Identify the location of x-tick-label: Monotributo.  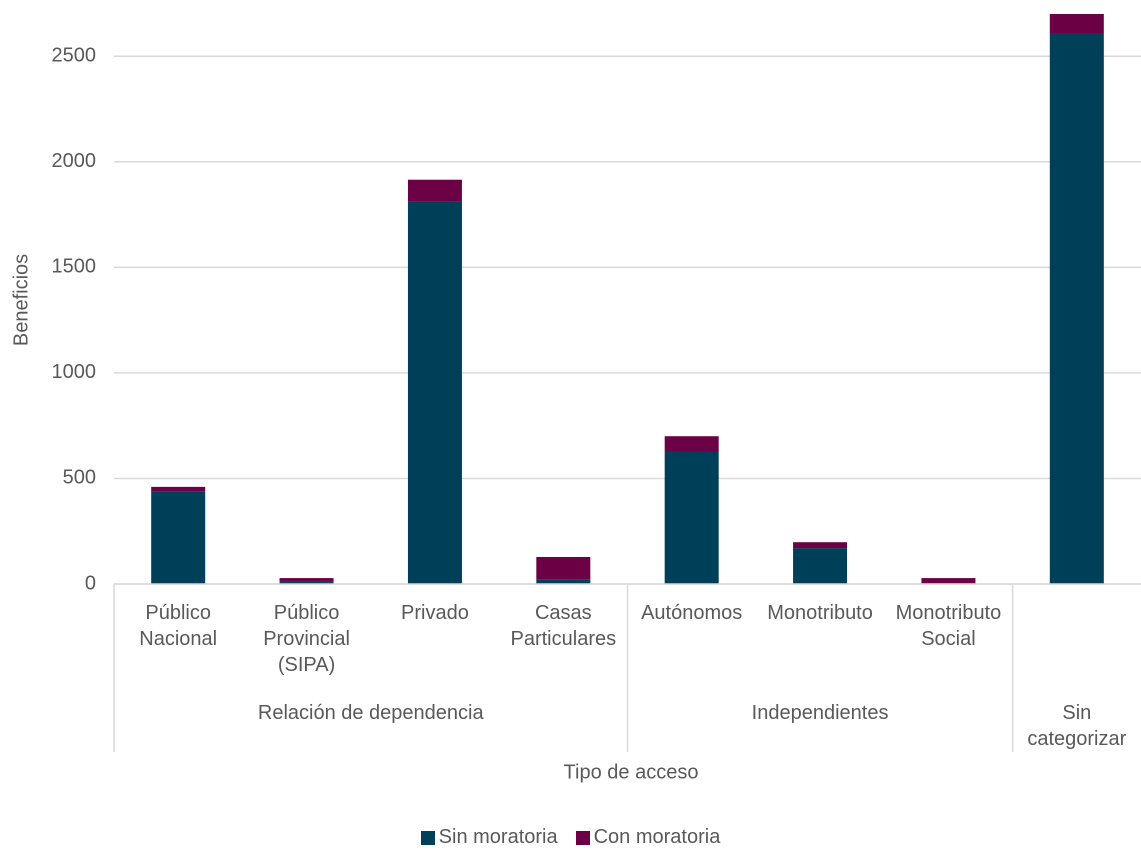
(820, 613).